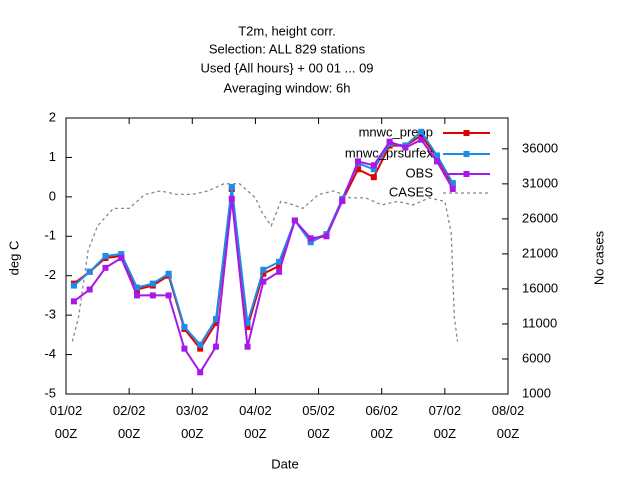  I want to click on y-tick-label: -3, so click(50, 314).